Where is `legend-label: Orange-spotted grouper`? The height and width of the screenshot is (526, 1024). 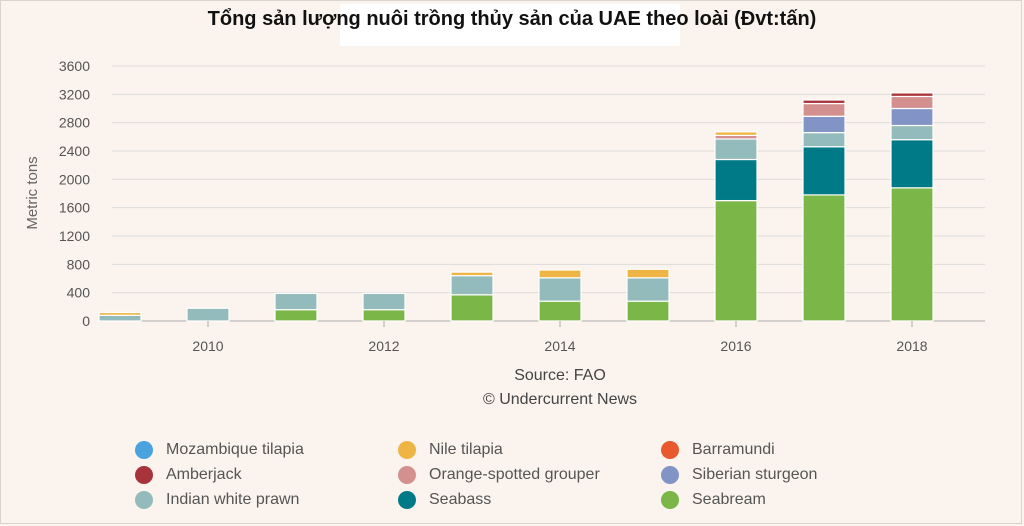
legend-label: Orange-spotted grouper is located at coordinates (514, 474).